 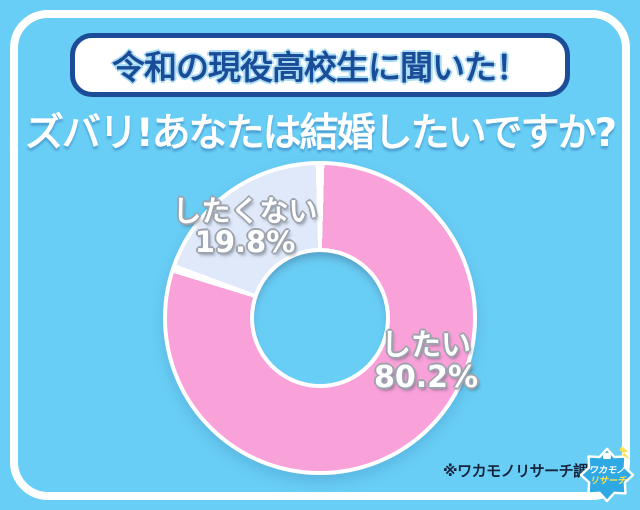 I want to click on header-badge-text: 令和の現役高校生に聞いた！, so click(x=320, y=67).